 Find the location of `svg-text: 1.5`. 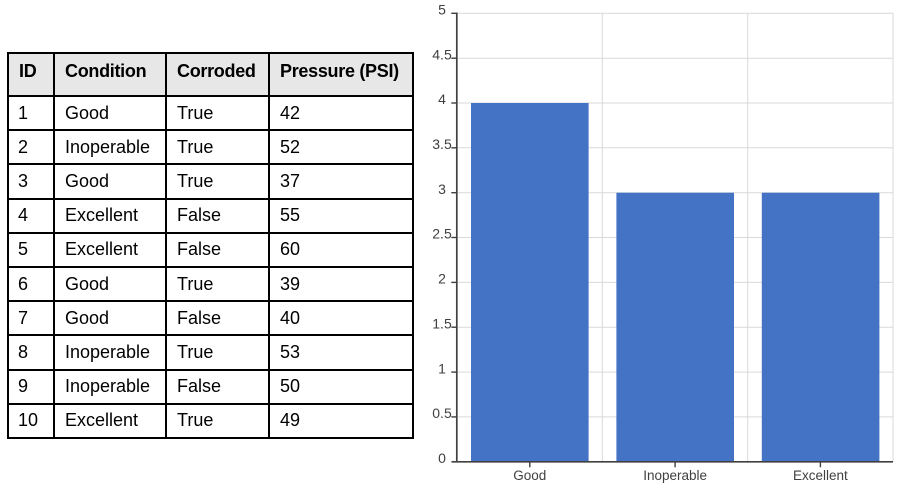

svg-text: 1.5 is located at coordinates (442, 323).